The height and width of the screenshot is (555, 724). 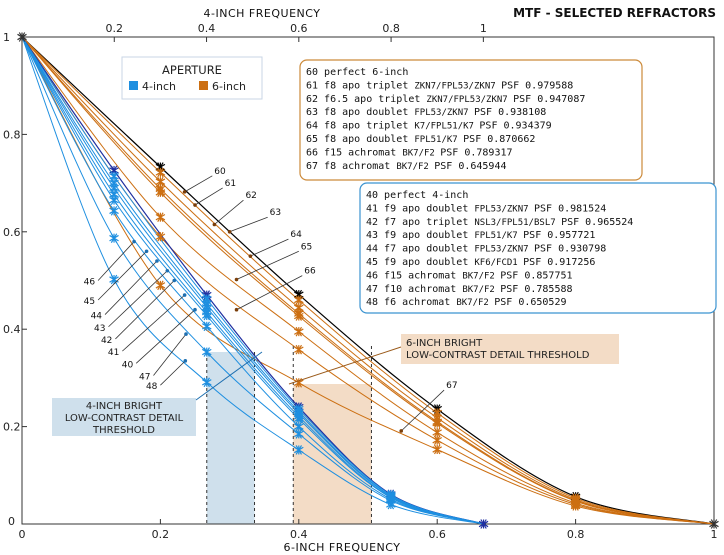 What do you see at coordinates (437, 534) in the screenshot?
I see `x-bottom-tick-label: 0.6` at bounding box center [437, 534].